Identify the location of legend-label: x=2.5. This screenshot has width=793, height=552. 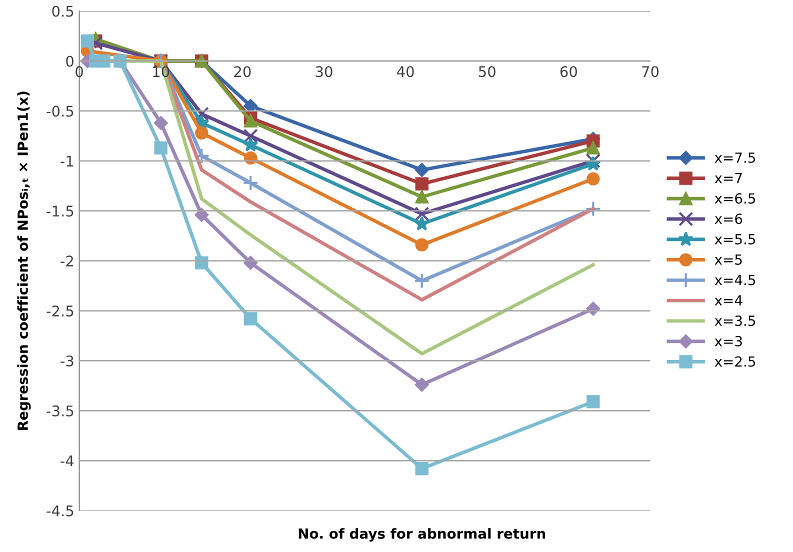
(735, 361).